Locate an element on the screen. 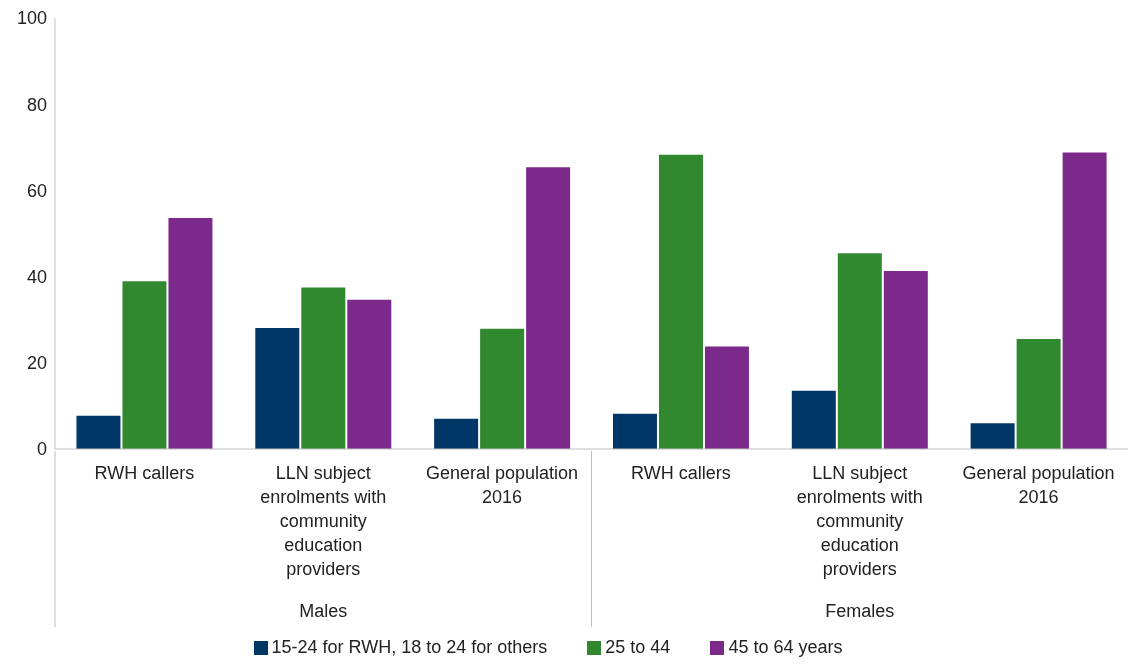 This screenshot has height=666, width=1146. legend-label: 25 to 44 is located at coordinates (638, 647).